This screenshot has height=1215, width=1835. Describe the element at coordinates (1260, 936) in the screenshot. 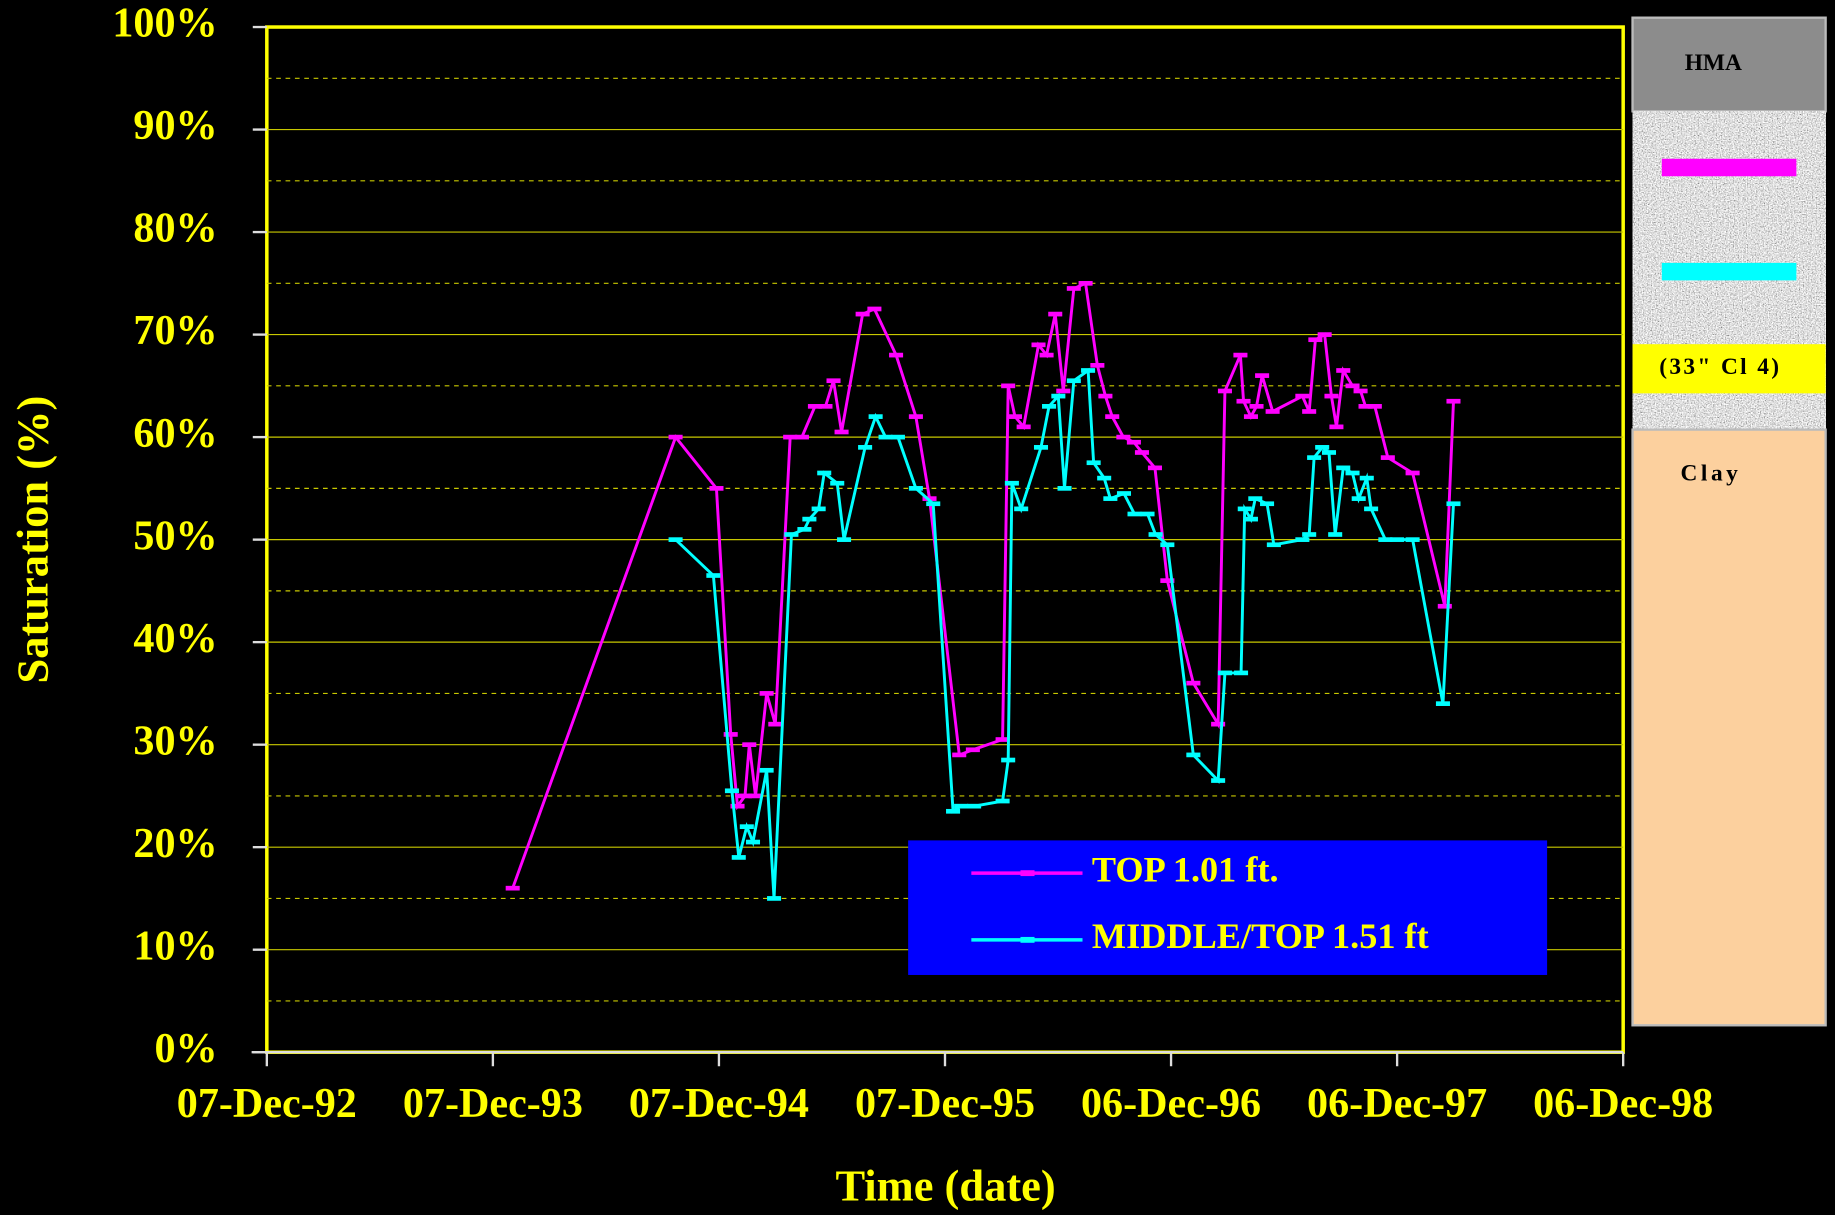

I see `legend-label: MIDDLE/TOP 1.51 ft` at that location.